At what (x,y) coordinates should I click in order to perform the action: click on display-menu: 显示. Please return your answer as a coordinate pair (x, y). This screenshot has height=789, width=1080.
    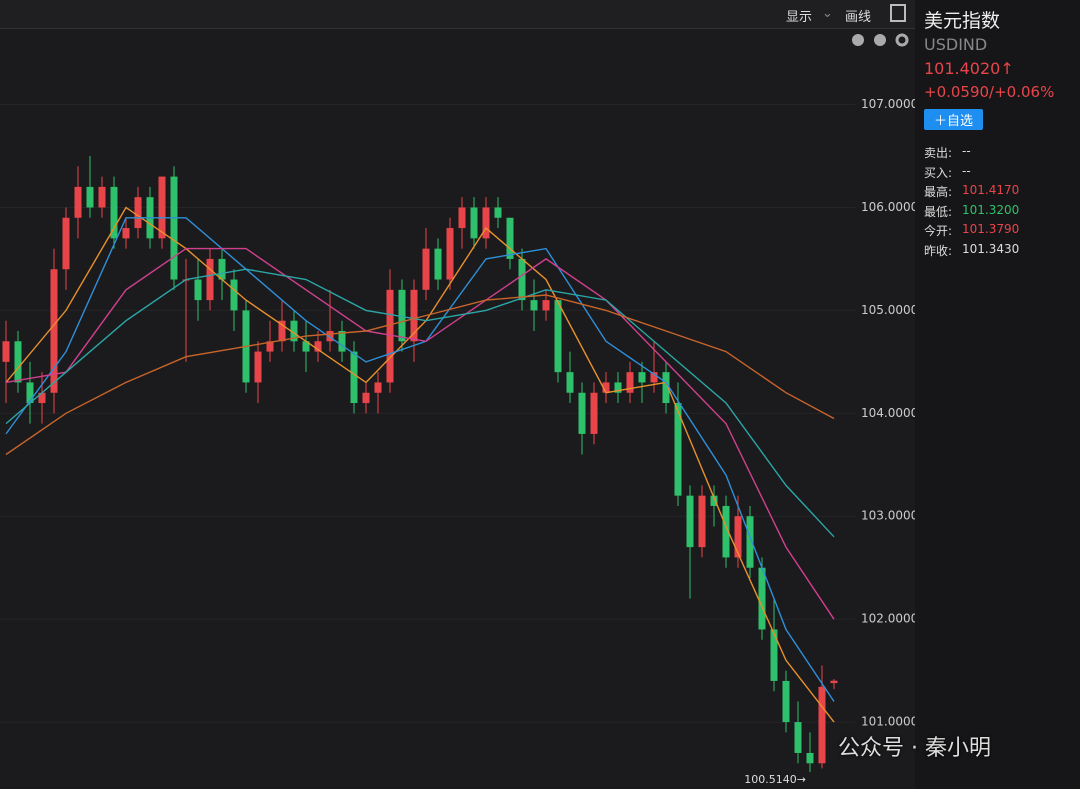
    Looking at the image, I should click on (799, 17).